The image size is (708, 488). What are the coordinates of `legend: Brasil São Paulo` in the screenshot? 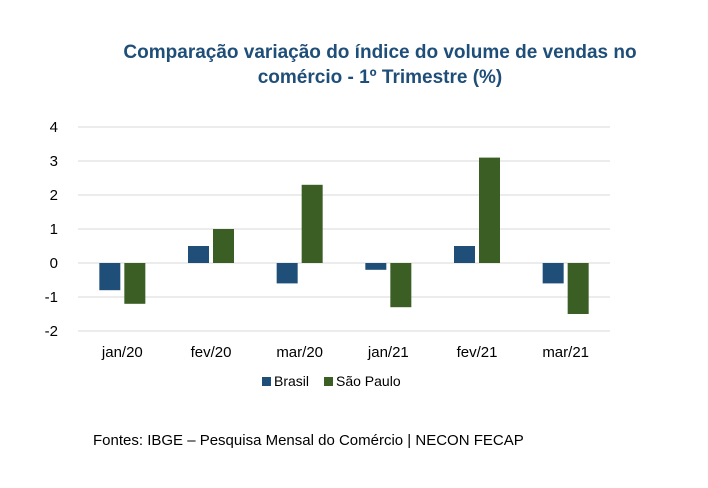 It's located at (331, 381).